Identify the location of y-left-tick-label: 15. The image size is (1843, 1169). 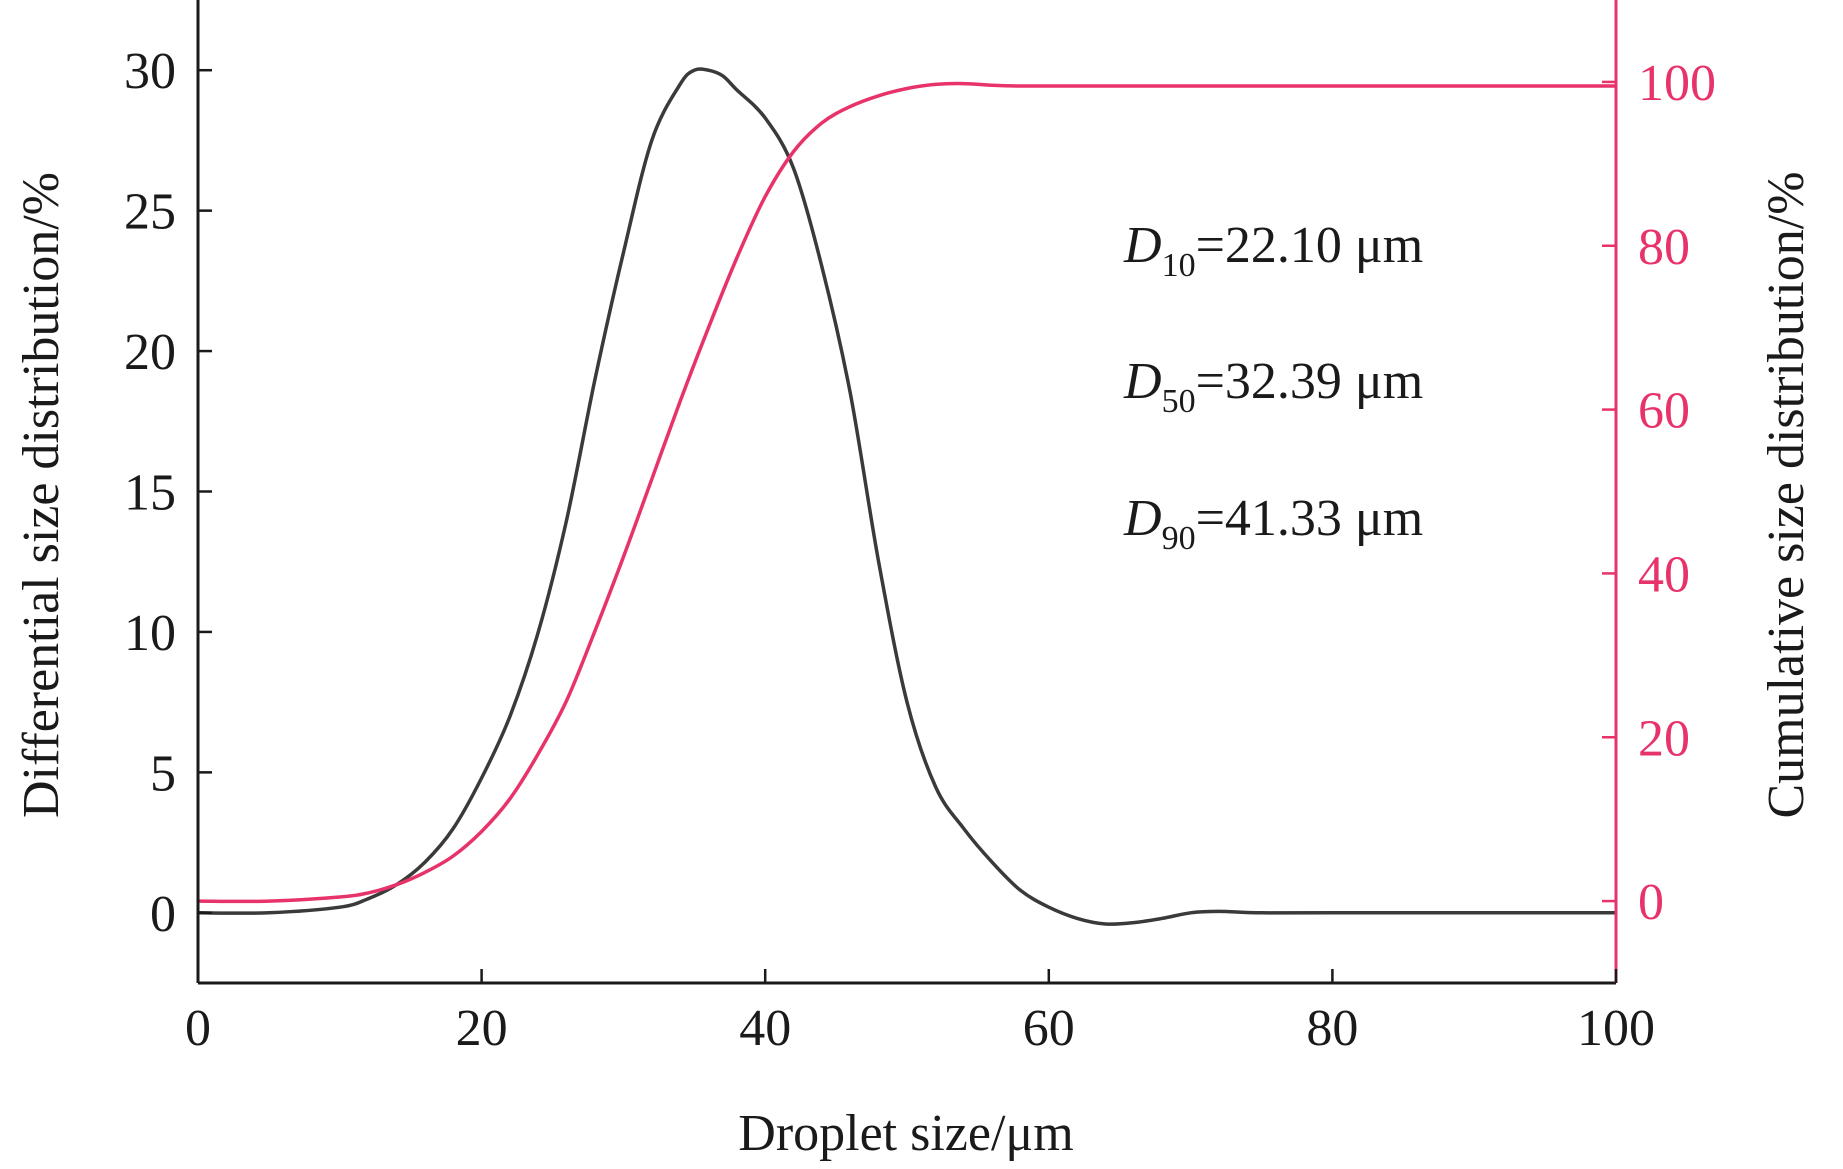
(150, 493).